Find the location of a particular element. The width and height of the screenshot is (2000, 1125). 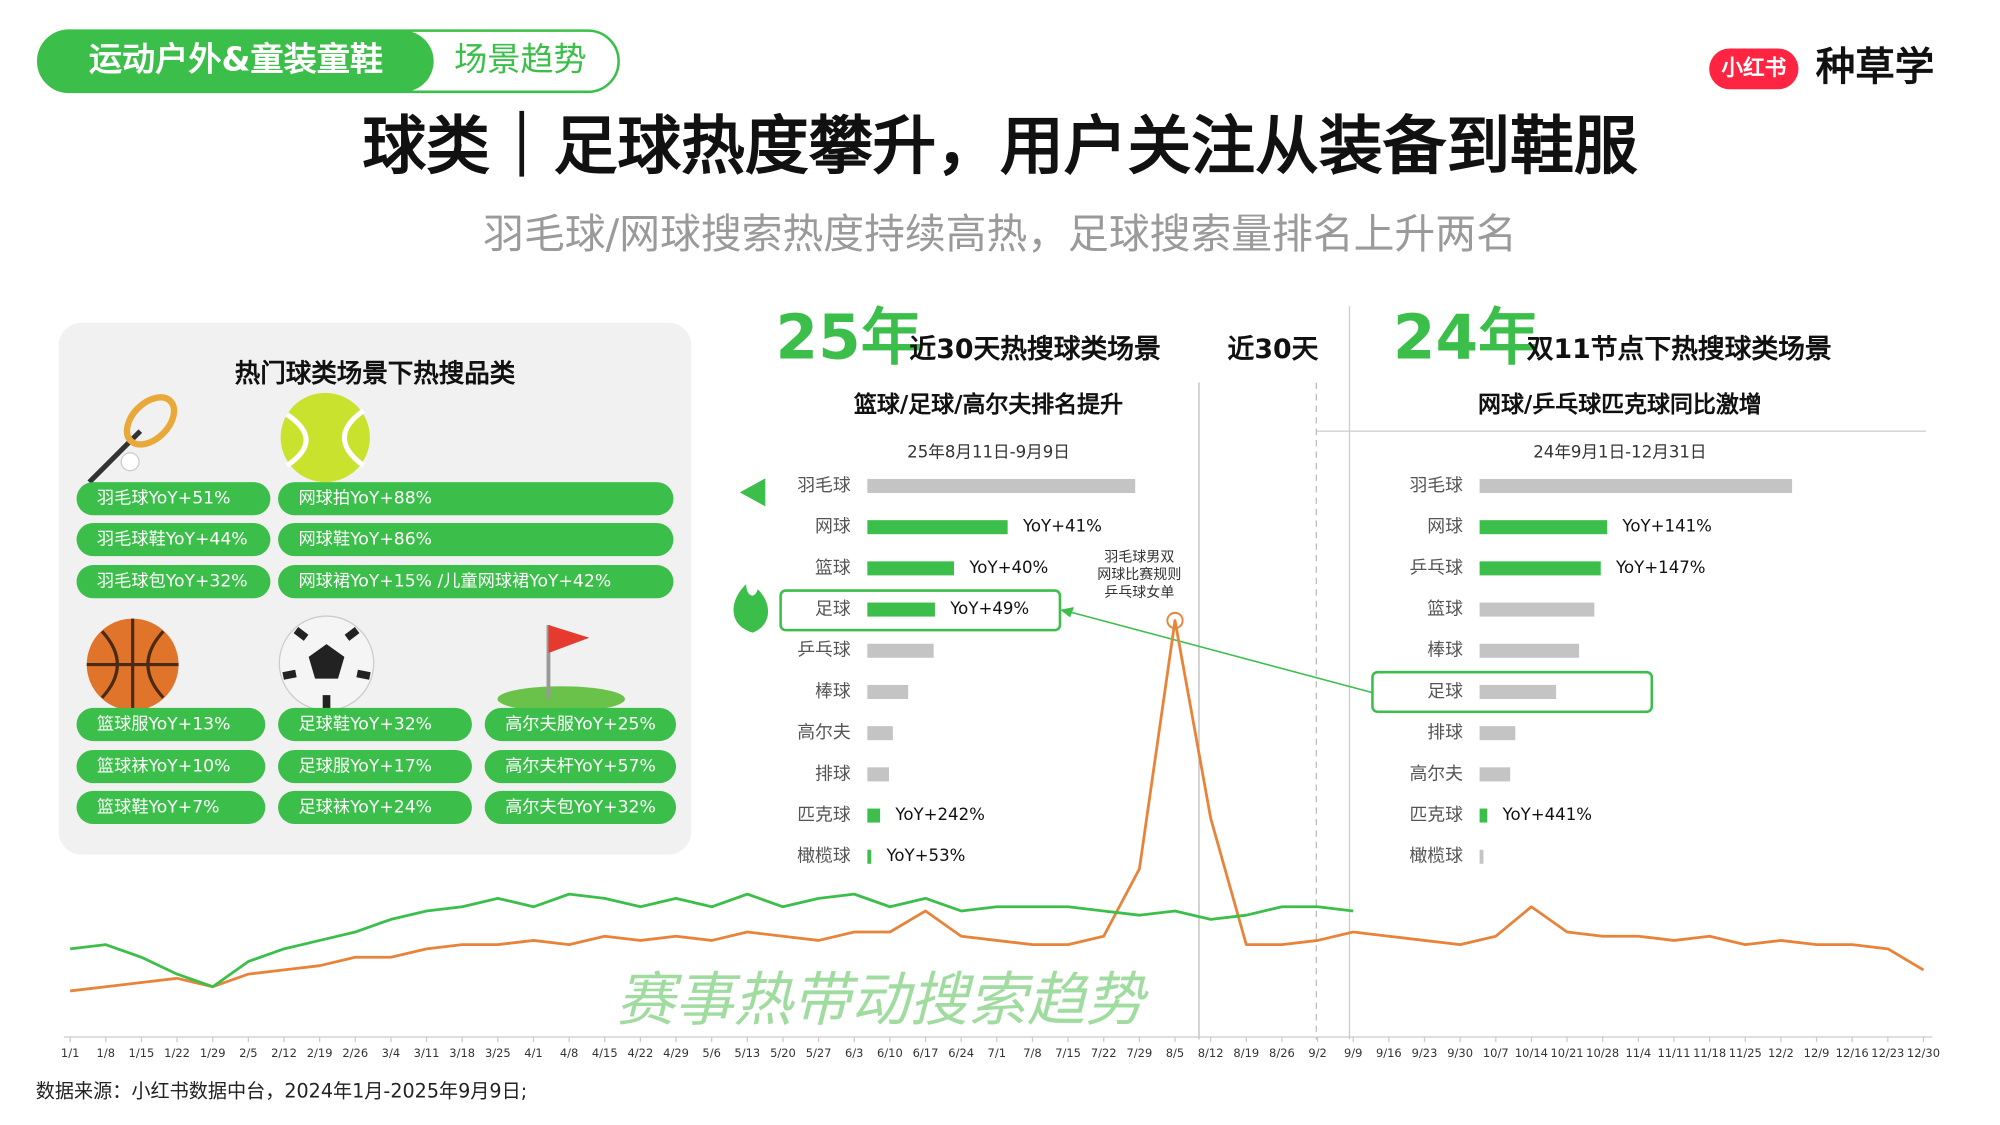

x-tick-label: 3/4 is located at coordinates (391, 1053).